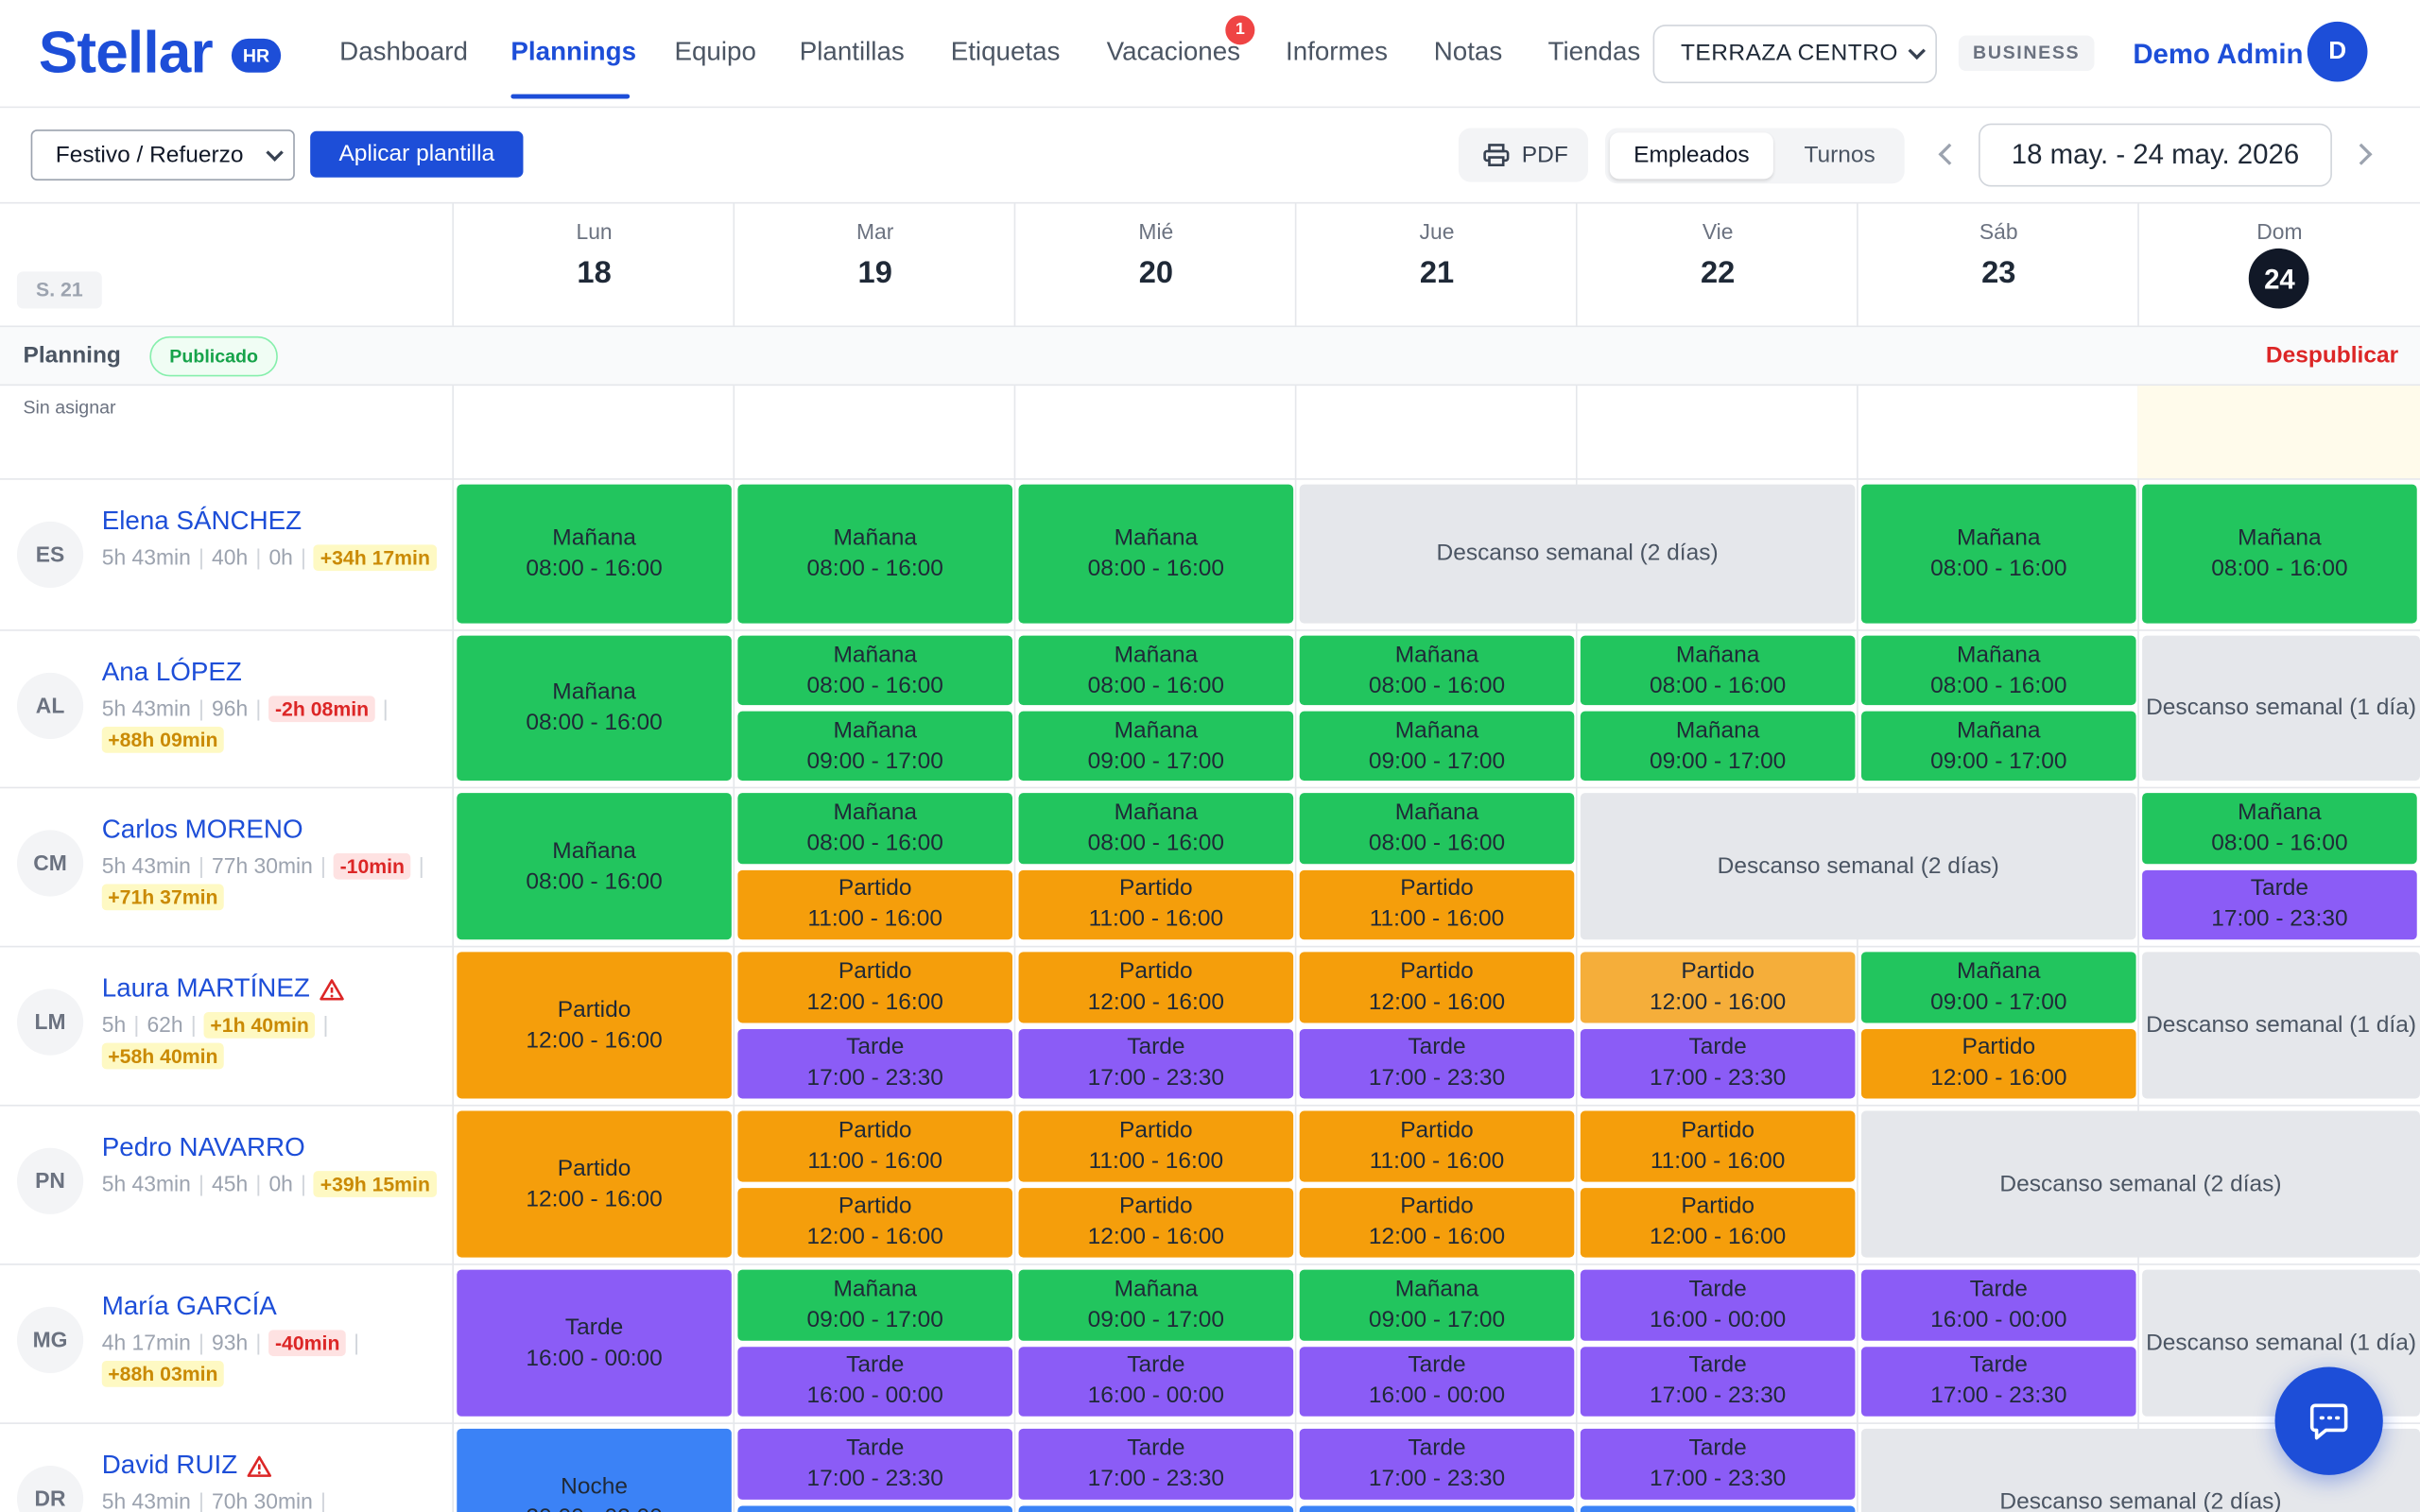  Describe the element at coordinates (1840, 155) in the screenshot. I see `view-shifts-button: Turnos` at that location.